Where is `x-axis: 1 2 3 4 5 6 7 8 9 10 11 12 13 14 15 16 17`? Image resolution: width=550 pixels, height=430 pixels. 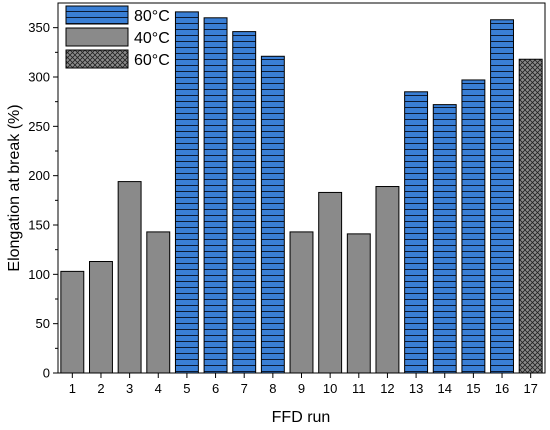 x-axis: 1 2 3 4 5 6 7 8 9 10 11 12 13 14 15 16 17 is located at coordinates (303, 384).